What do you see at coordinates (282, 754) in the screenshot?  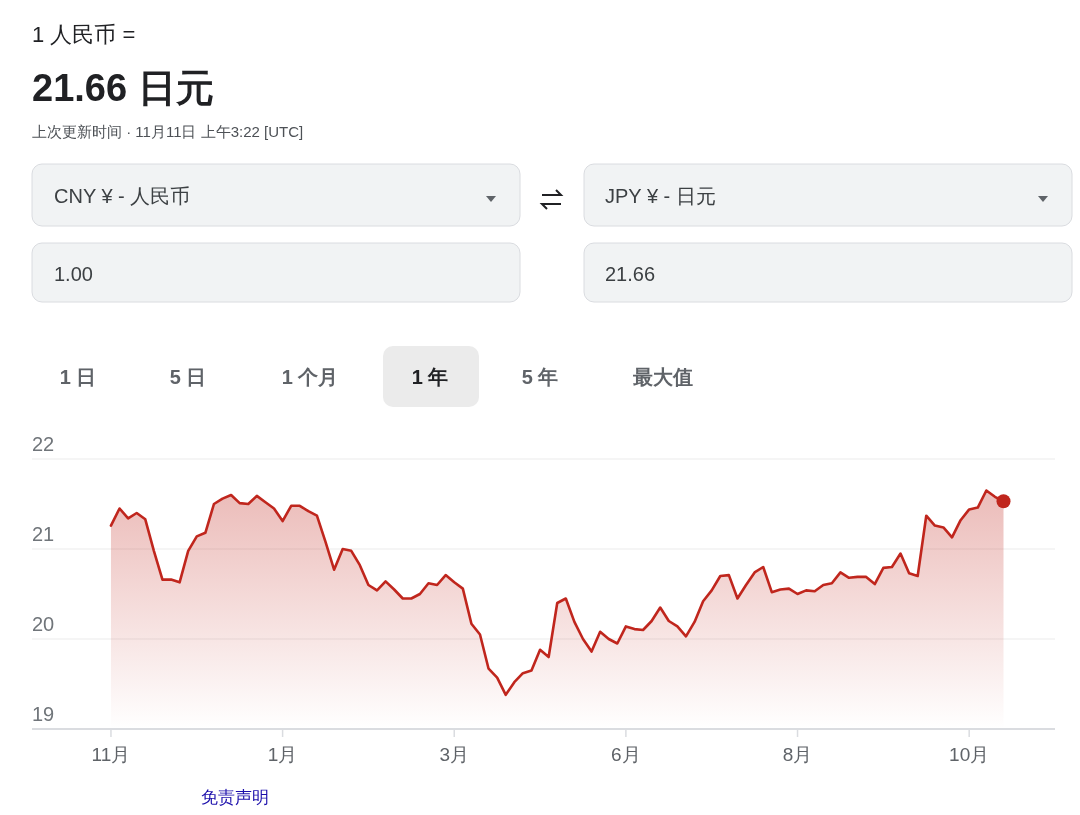 I see `x-tick-label: 1月` at bounding box center [282, 754].